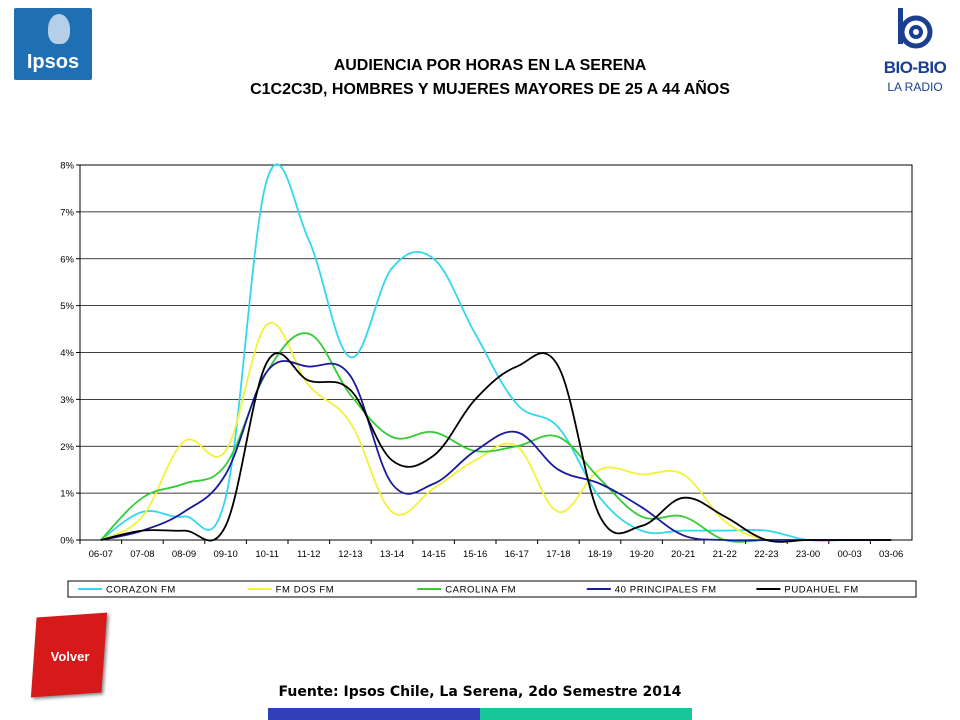 This screenshot has width=960, height=720. Describe the element at coordinates (67, 212) in the screenshot. I see `y-tick-label: 7%` at that location.